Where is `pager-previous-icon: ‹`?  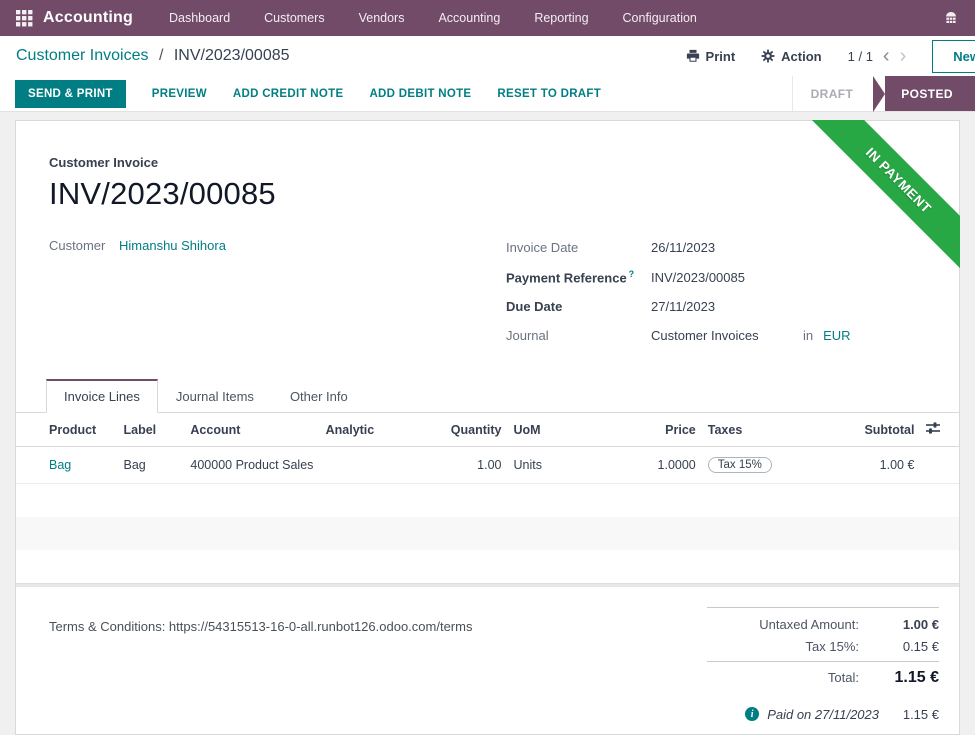
pager-previous-icon: ‹ is located at coordinates (886, 56).